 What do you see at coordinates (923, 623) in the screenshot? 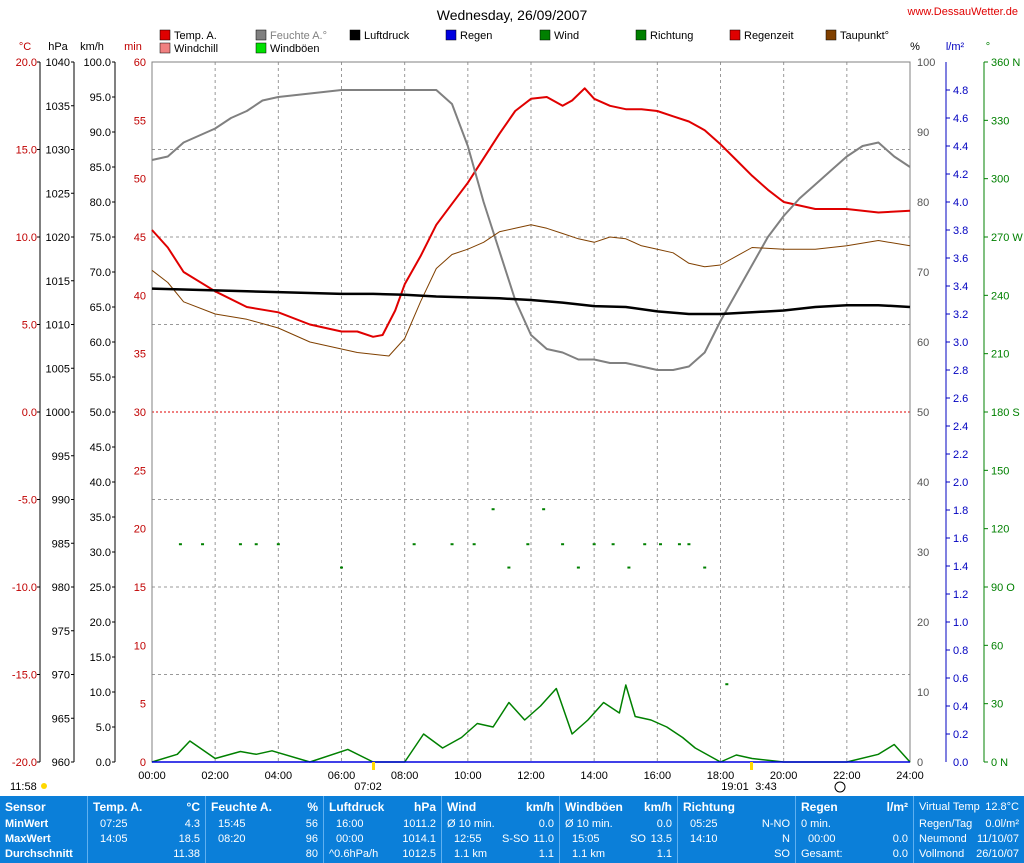
I see `percent-axis-tick-label: 20` at bounding box center [923, 623].